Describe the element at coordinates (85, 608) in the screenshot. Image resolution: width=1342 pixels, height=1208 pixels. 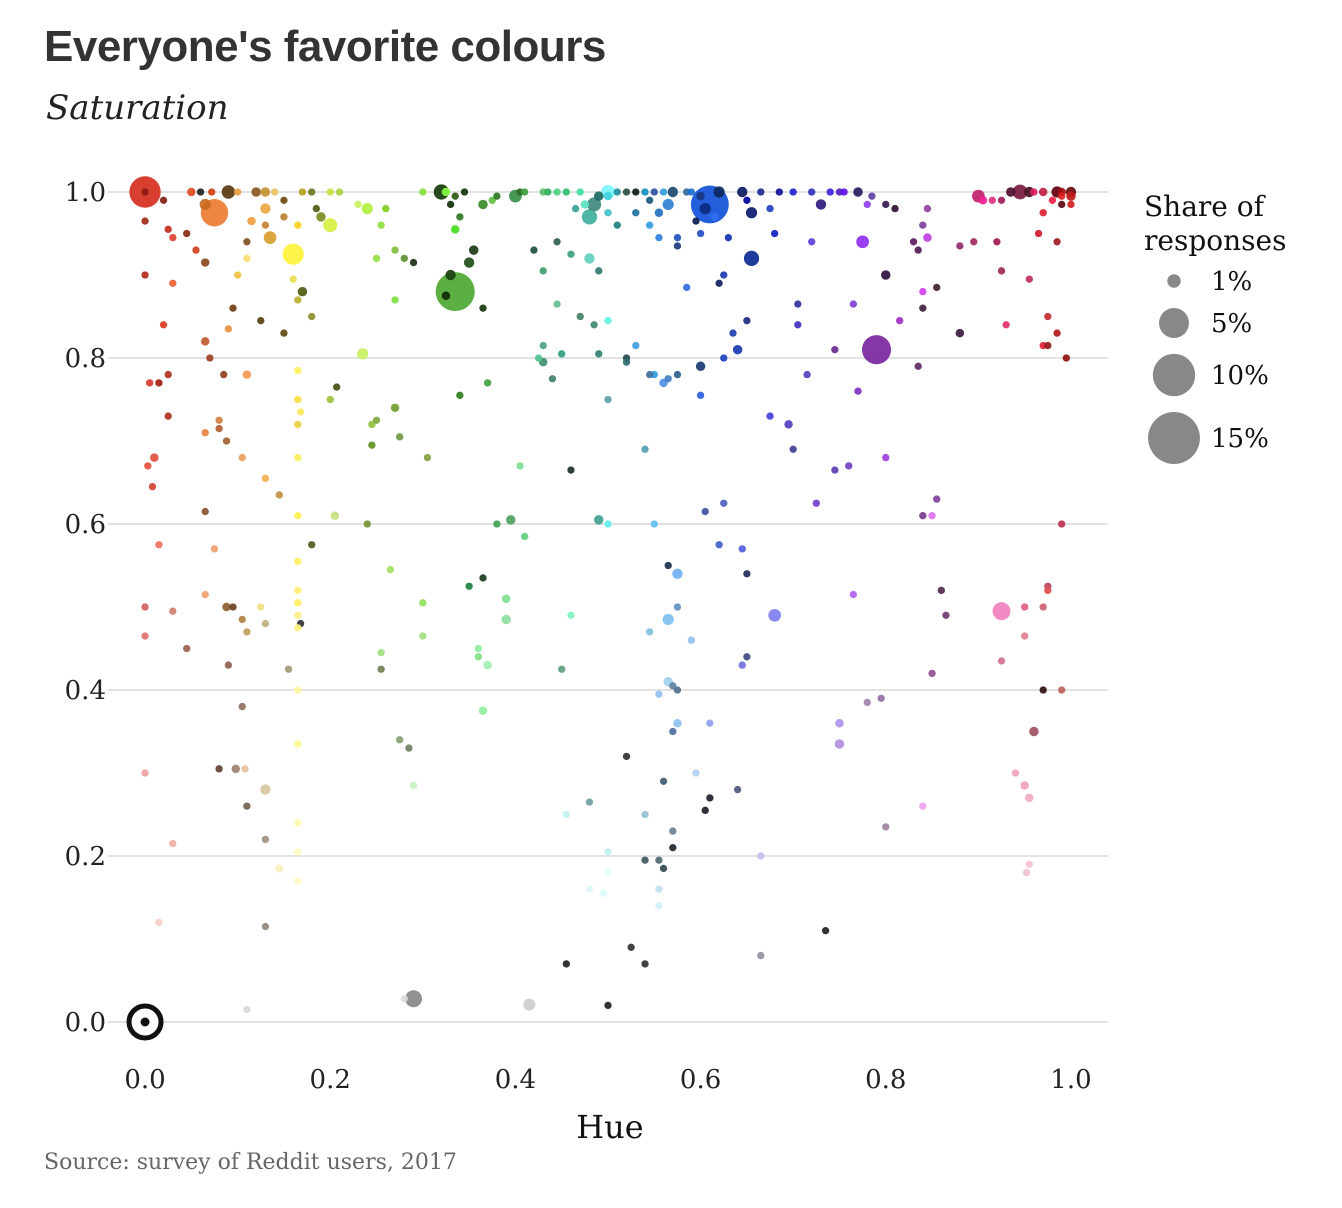
I see `y-axis-ticks: 0.0 0.2 0.4 0.6 0.8 1.0` at that location.